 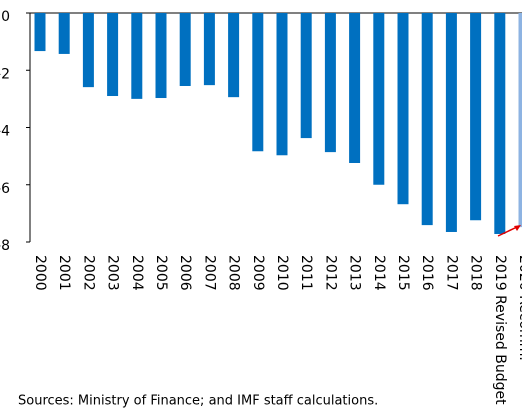 I want to click on x-tick-label: 2017, so click(x=451, y=273).